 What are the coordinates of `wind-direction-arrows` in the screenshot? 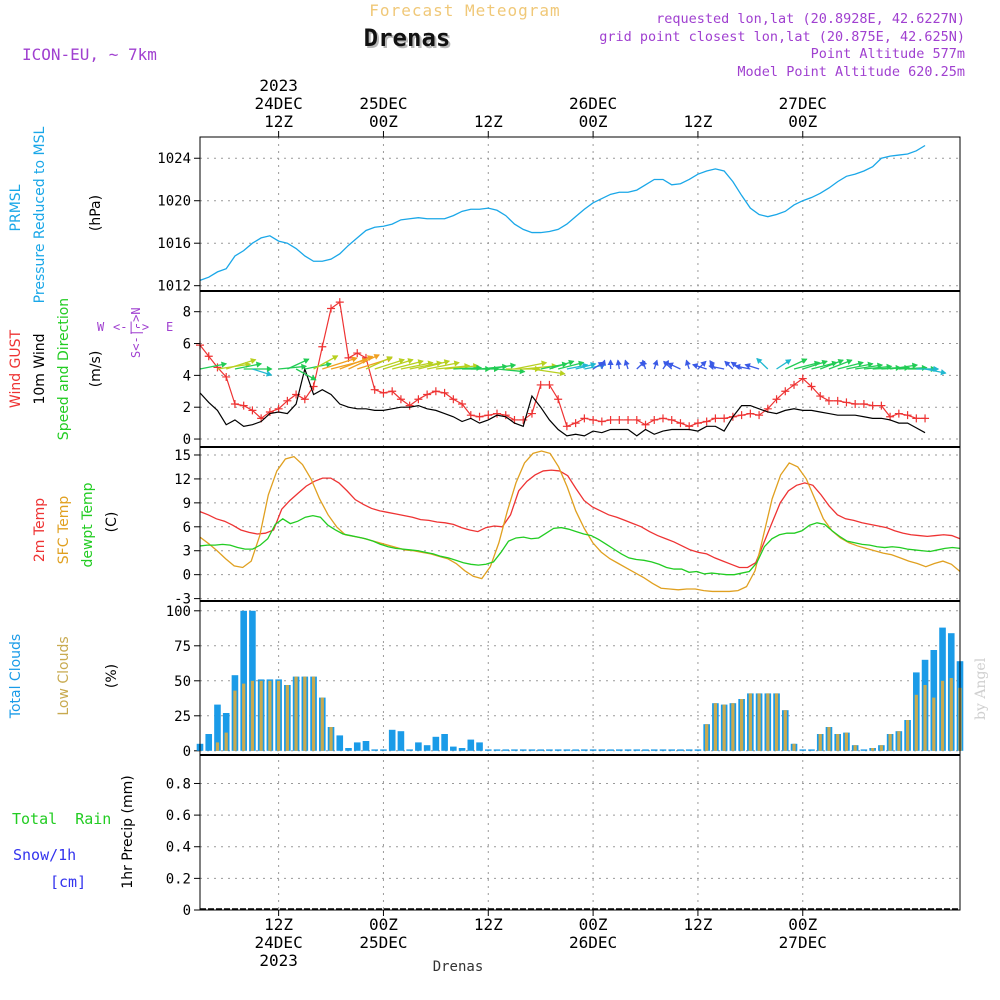 It's located at (573, 367).